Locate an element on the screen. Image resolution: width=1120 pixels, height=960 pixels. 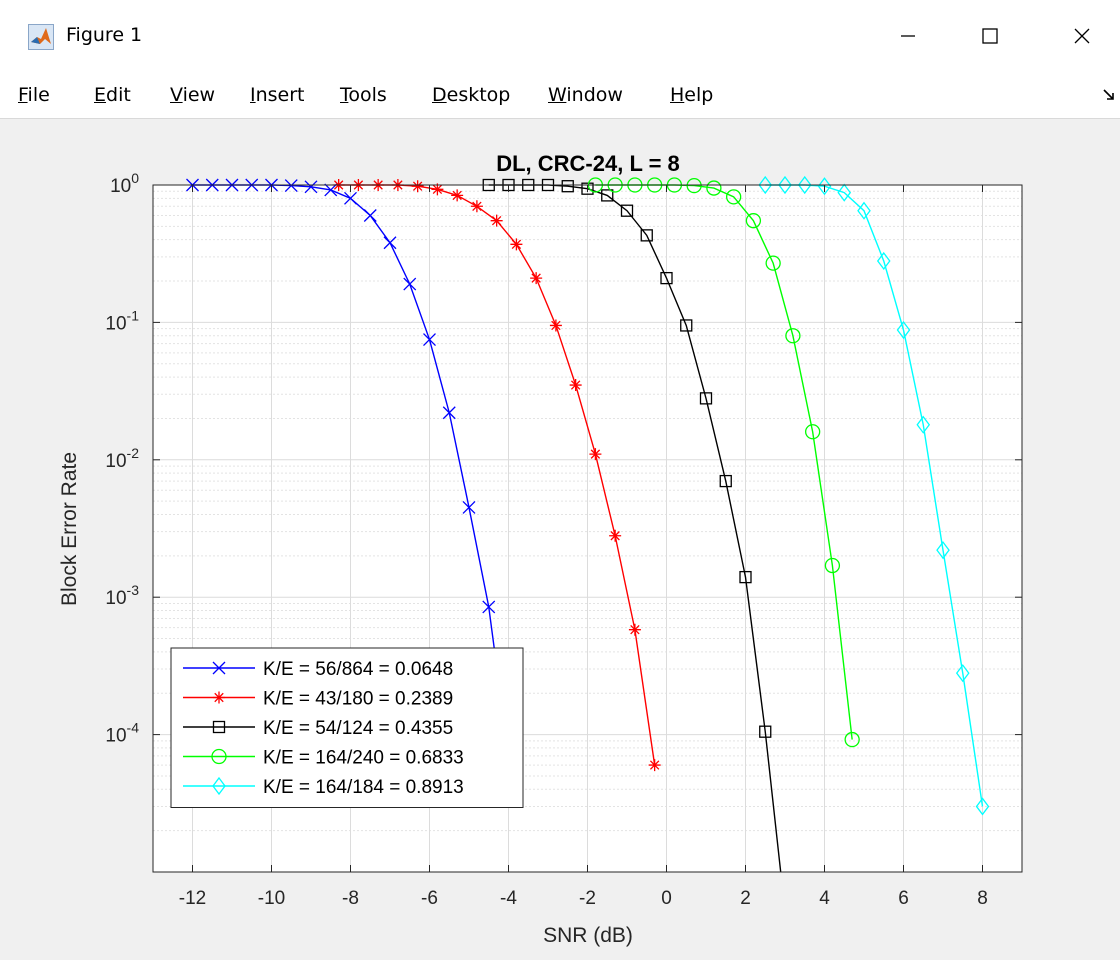
menu-edit-rest: dit is located at coordinates (118, 95).